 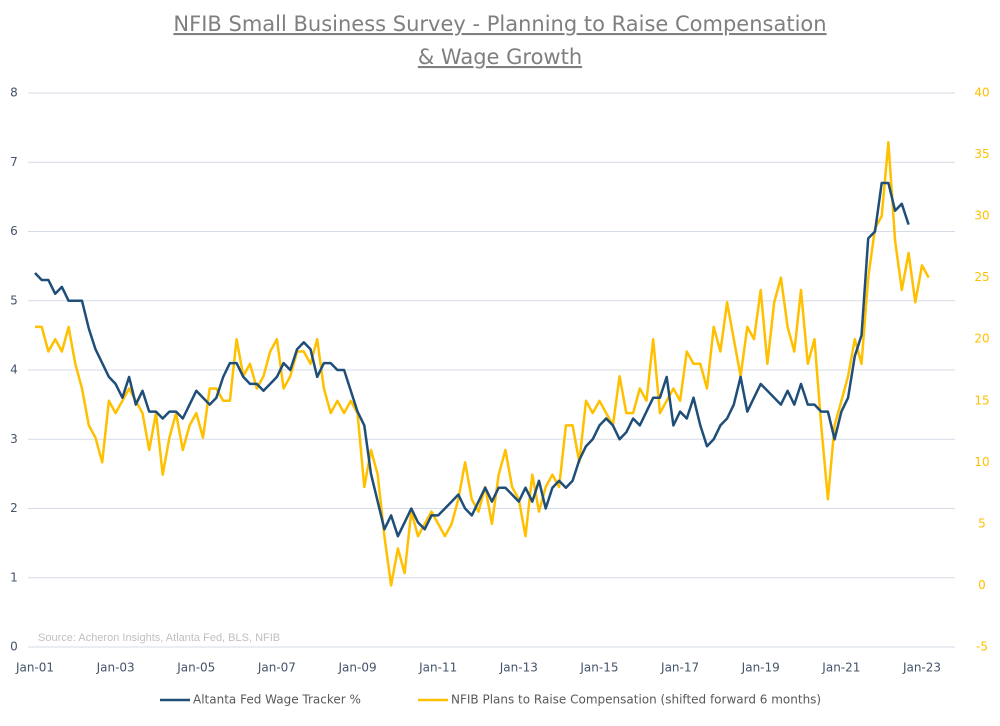 What do you see at coordinates (34, 668) in the screenshot?
I see `x-tick-label: Jan-01` at bounding box center [34, 668].